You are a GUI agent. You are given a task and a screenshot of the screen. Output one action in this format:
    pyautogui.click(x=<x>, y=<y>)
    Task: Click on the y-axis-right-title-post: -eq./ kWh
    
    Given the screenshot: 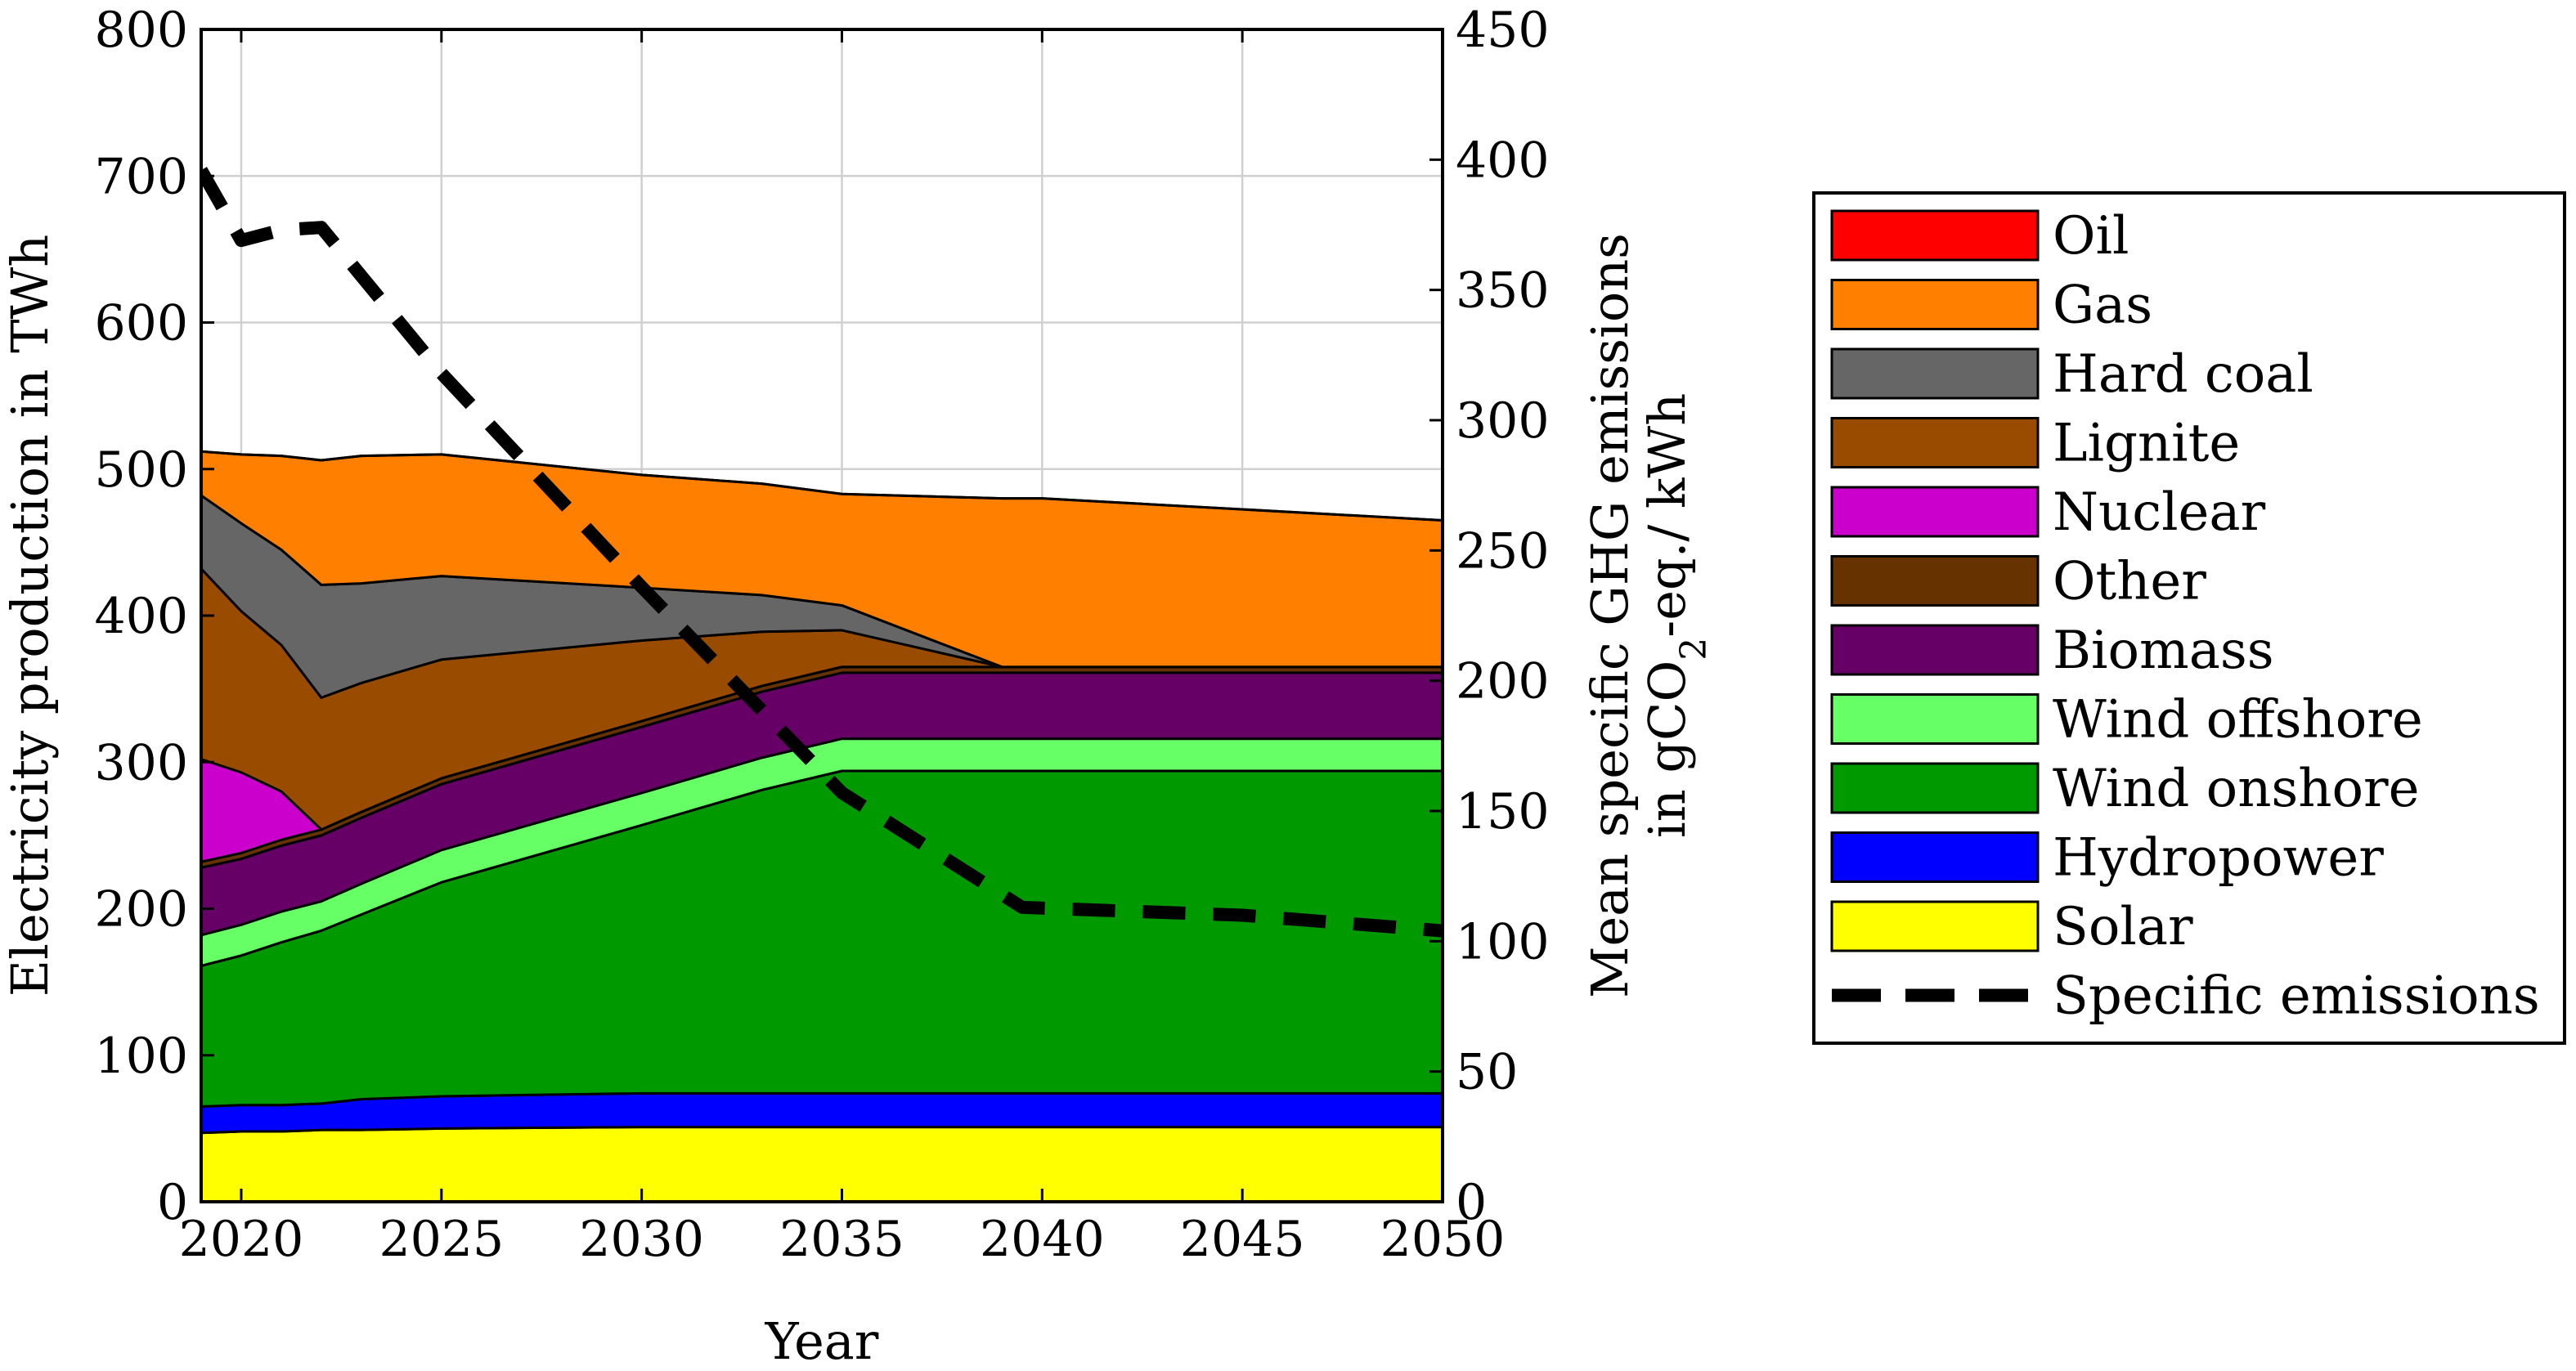 What is the action you would take?
    pyautogui.click(x=1667, y=515)
    